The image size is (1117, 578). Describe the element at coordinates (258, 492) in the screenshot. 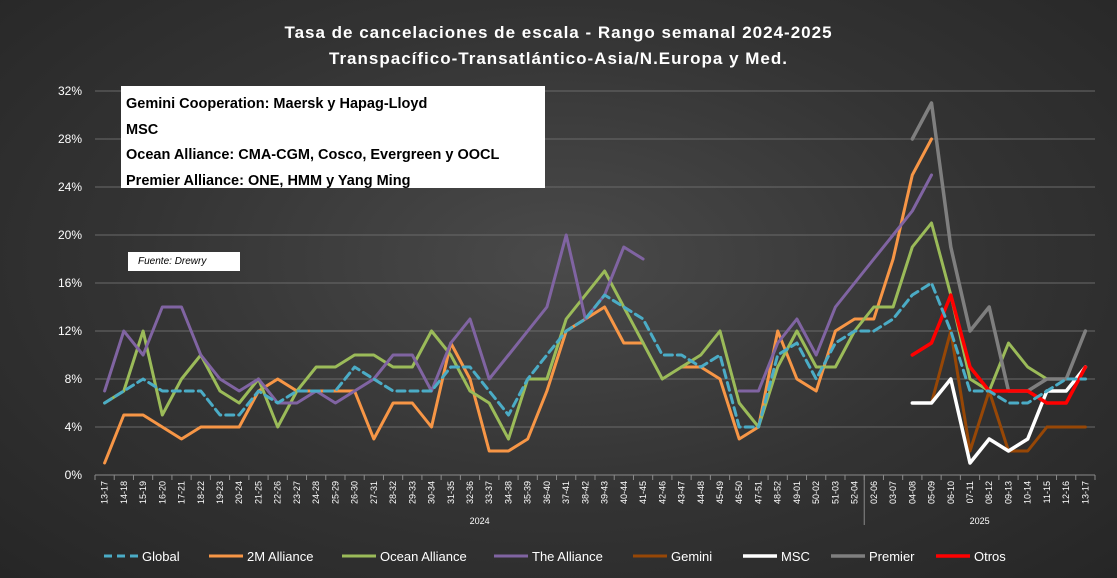

I see `x-tick-label: 21-25` at that location.